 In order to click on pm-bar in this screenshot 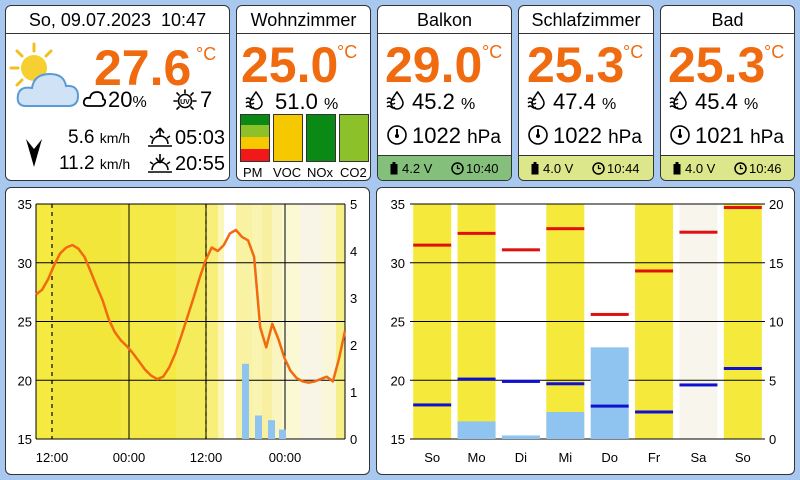, I will do `click(255, 138)`.